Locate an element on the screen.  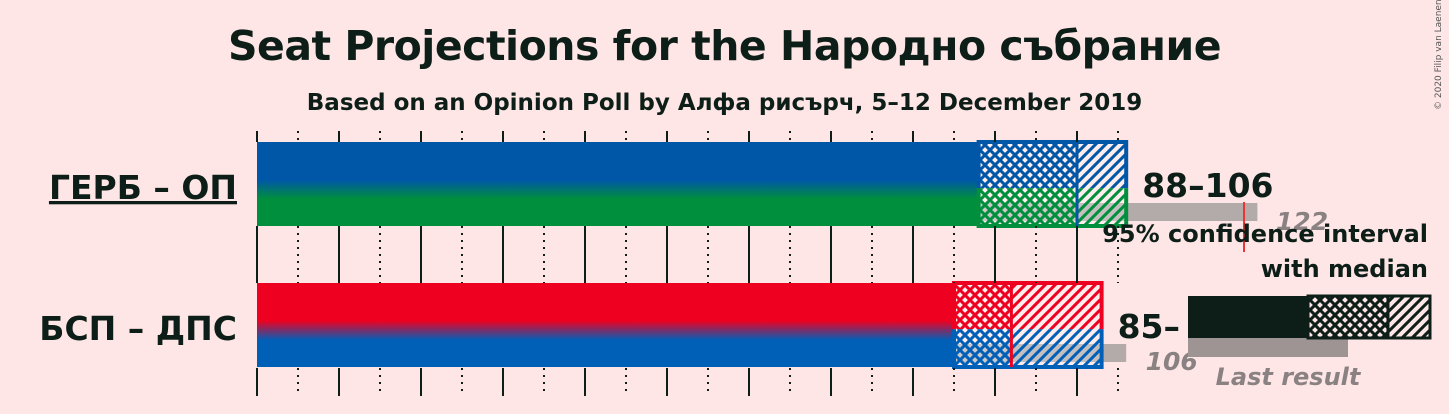
legend-diag-swatch is located at coordinates (1409, 317).